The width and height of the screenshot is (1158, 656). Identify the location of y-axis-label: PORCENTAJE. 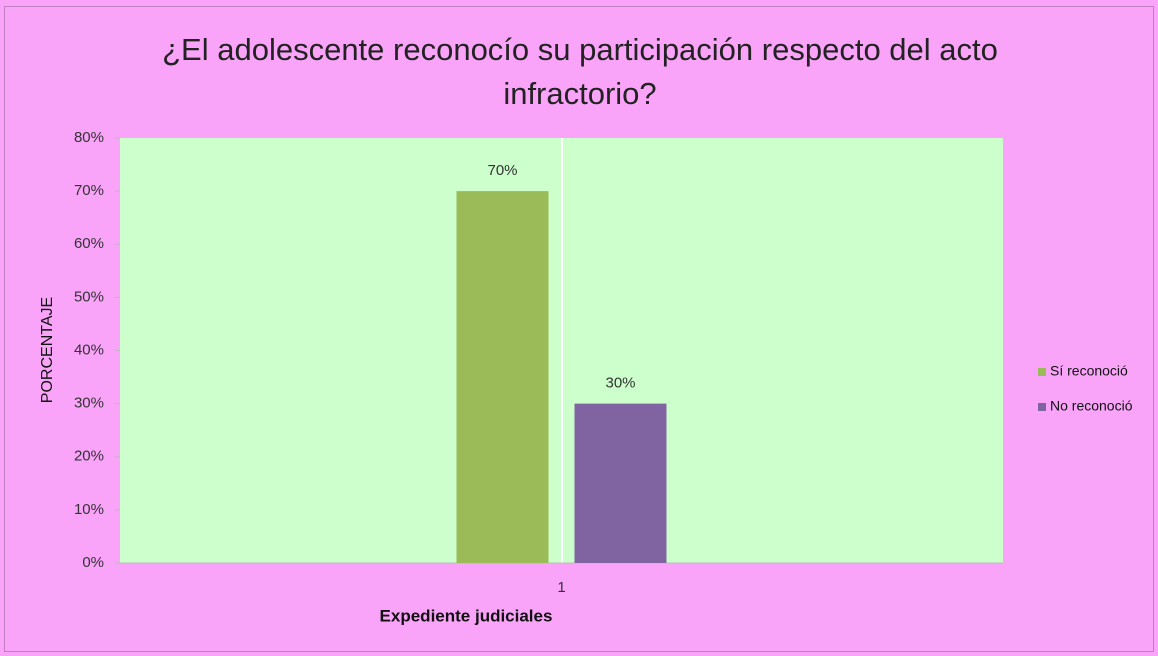
(47, 350).